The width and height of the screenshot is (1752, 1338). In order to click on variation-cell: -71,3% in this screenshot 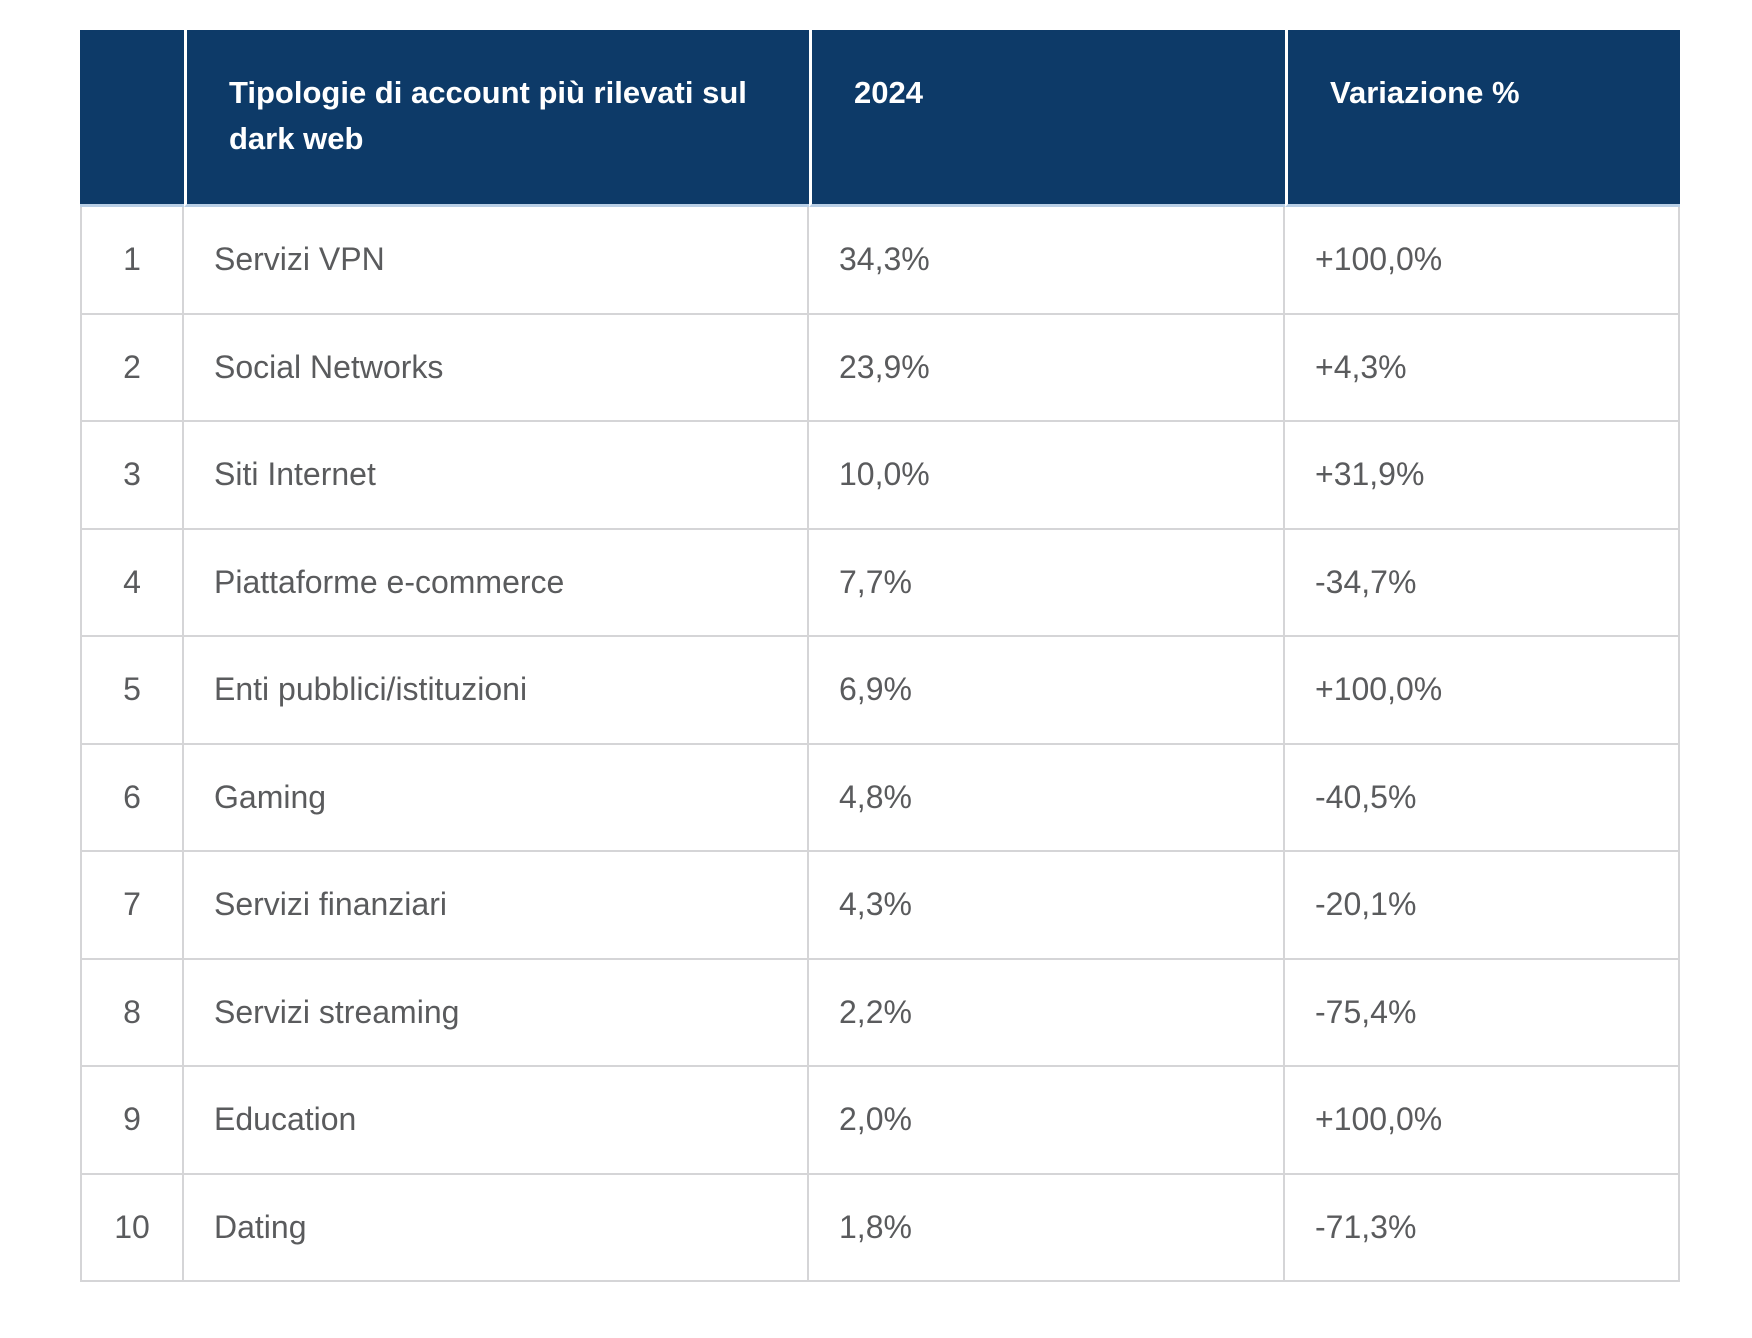, I will do `click(1482, 1228)`.